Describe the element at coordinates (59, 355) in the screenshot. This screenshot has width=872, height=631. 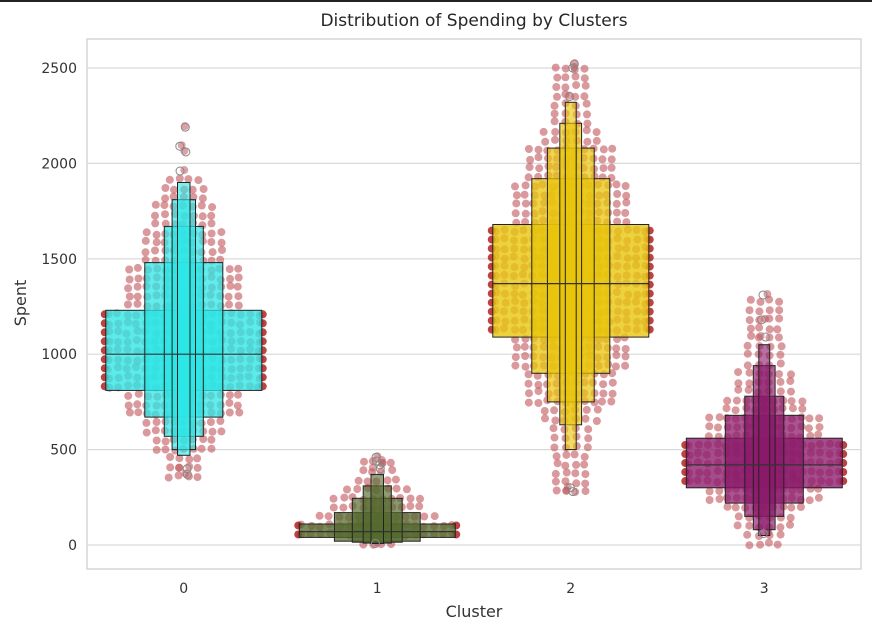
I see `y-tick-label-1000: 1000` at that location.